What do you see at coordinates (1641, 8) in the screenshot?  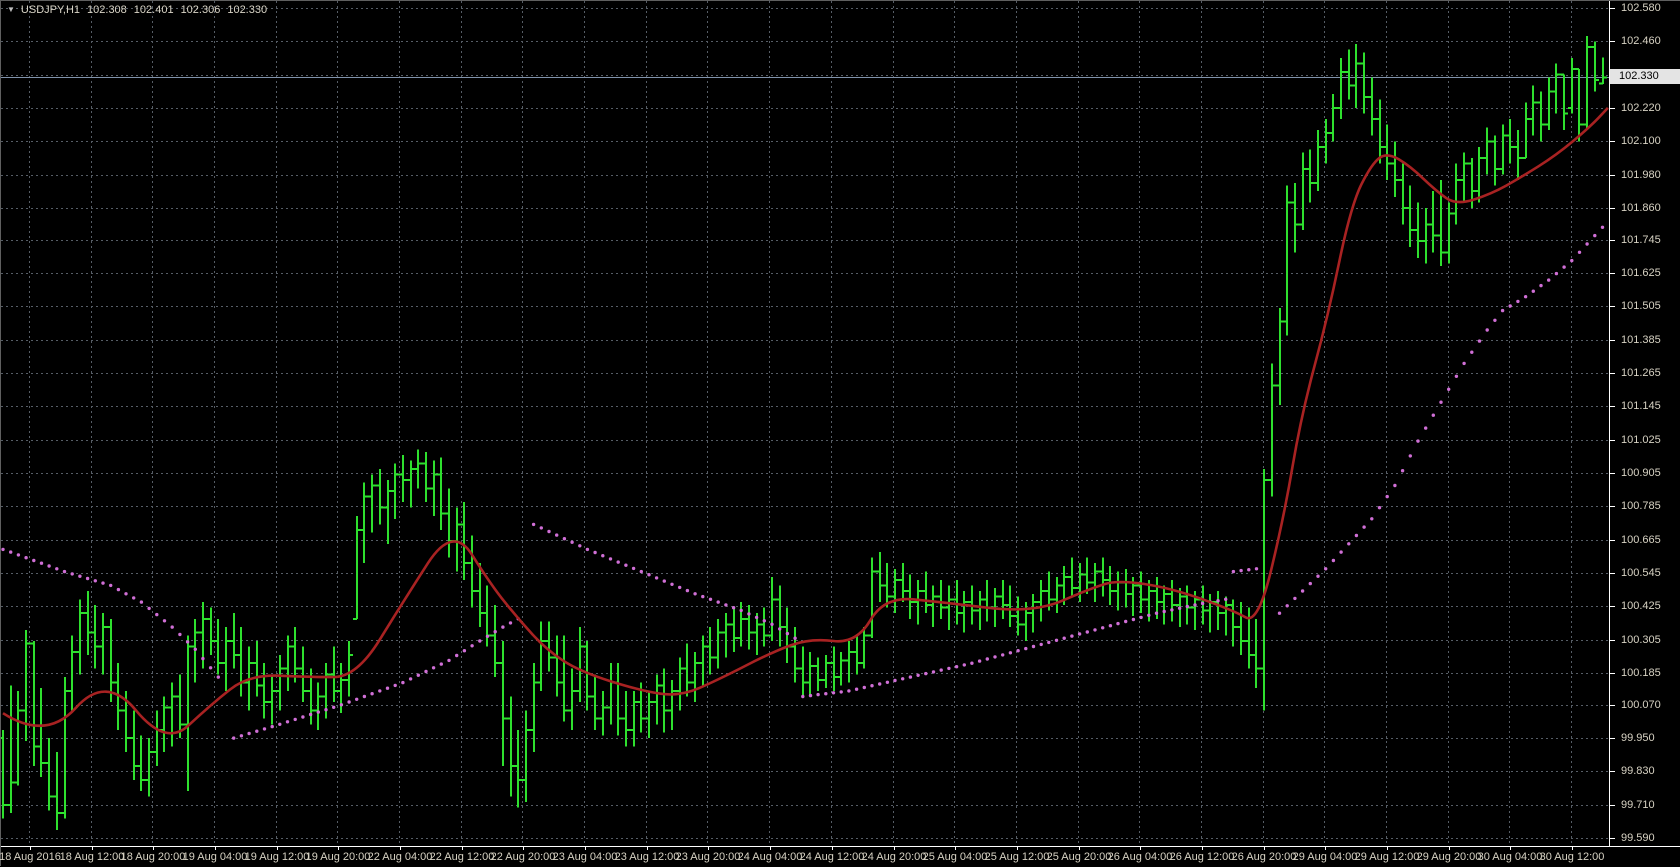 I see `price-label: 102.580` at bounding box center [1641, 8].